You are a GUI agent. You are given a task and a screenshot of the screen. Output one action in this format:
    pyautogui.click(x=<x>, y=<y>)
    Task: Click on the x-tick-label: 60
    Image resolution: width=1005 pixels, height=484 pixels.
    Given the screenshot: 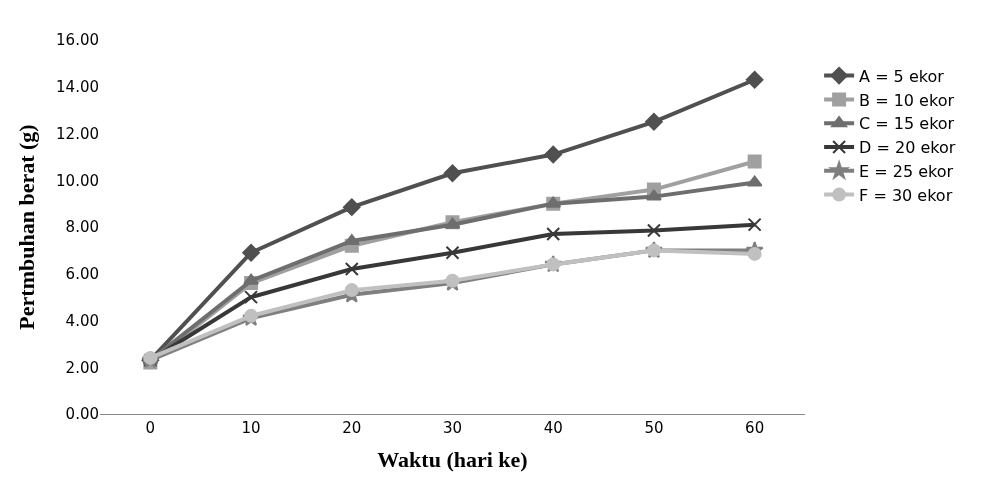 What is the action you would take?
    pyautogui.click(x=755, y=428)
    